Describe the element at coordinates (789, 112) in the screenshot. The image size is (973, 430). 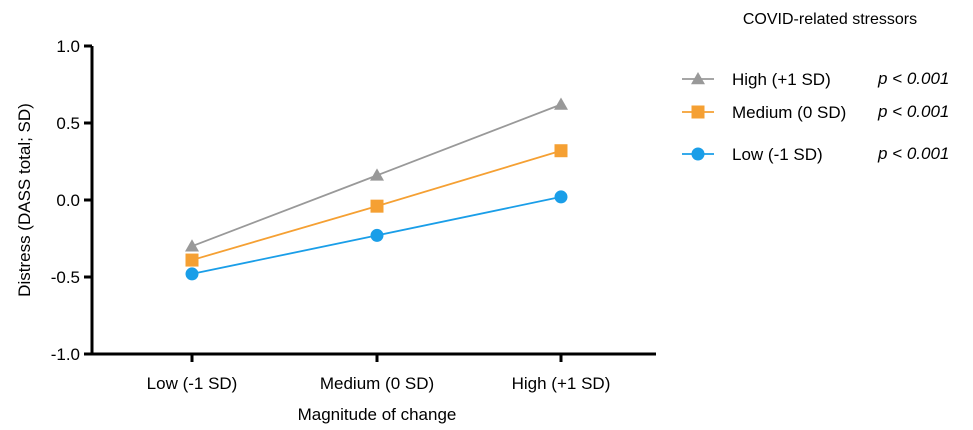
I see `legend-label: Medium (0 SD)` at that location.